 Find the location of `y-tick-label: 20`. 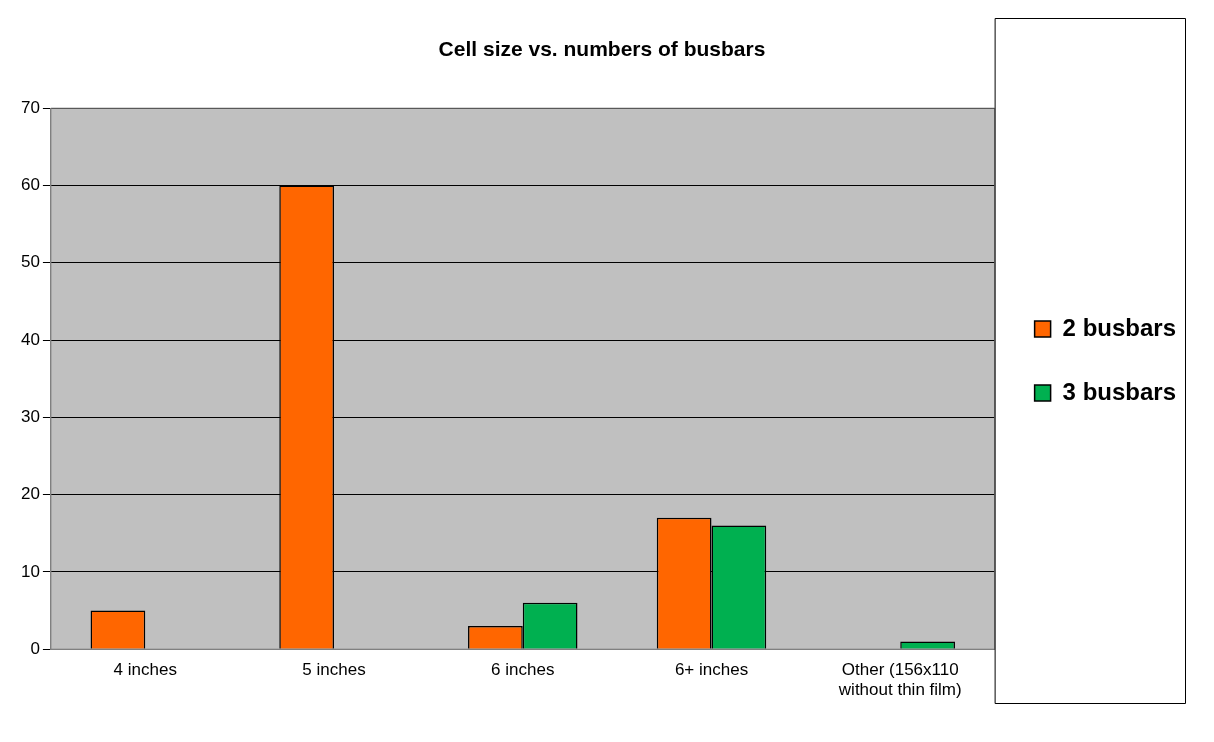

y-tick-label: 20 is located at coordinates (30, 494).